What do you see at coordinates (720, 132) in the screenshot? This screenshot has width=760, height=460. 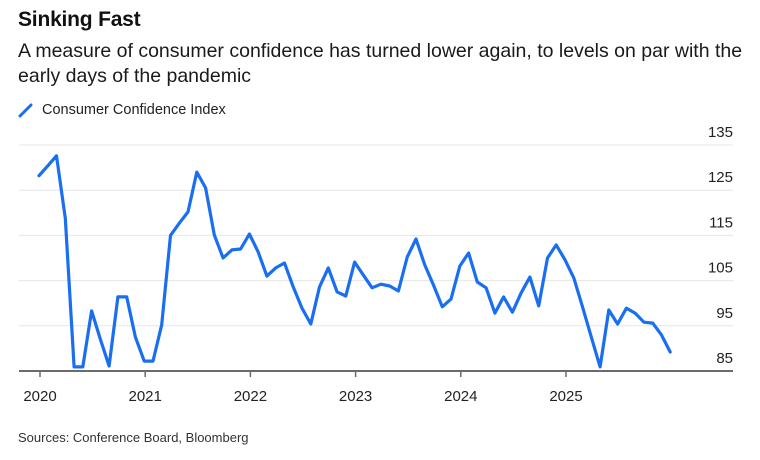 I see `y-tick-label: 135` at bounding box center [720, 132].